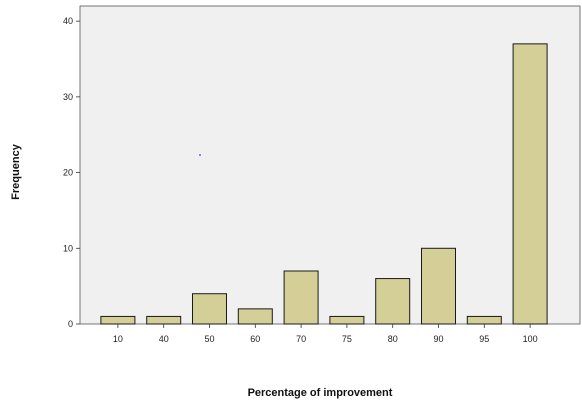 The width and height of the screenshot is (582, 400). Describe the element at coordinates (16, 171) in the screenshot. I see `y-axis-title: Frequency` at that location.